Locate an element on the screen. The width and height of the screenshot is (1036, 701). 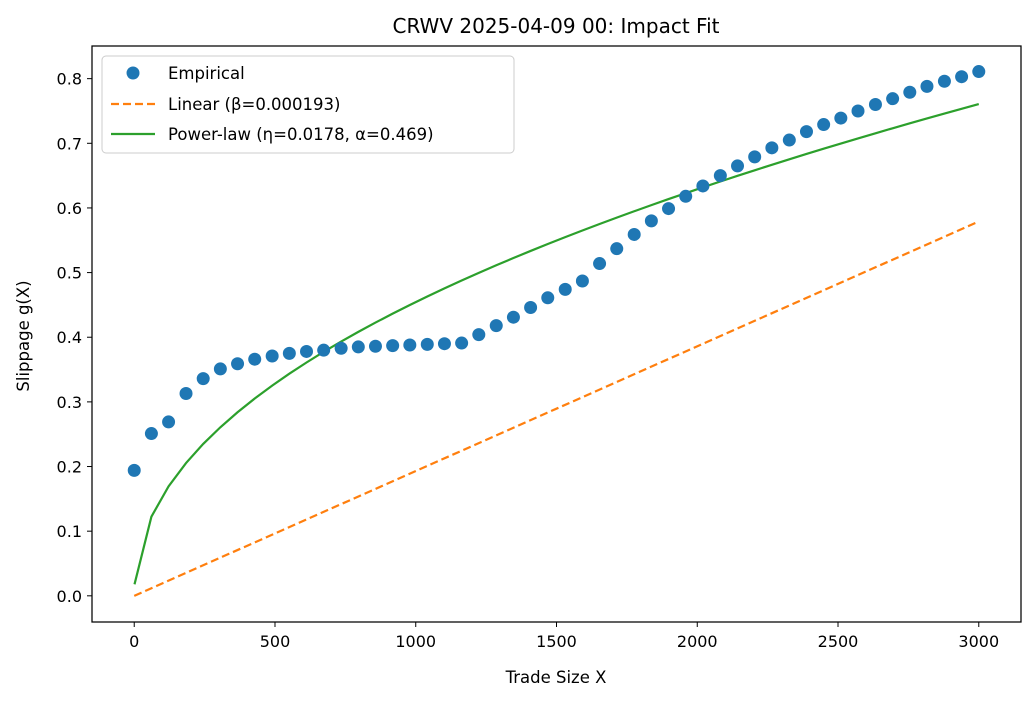
x-tick-label: 2000 is located at coordinates (697, 641).